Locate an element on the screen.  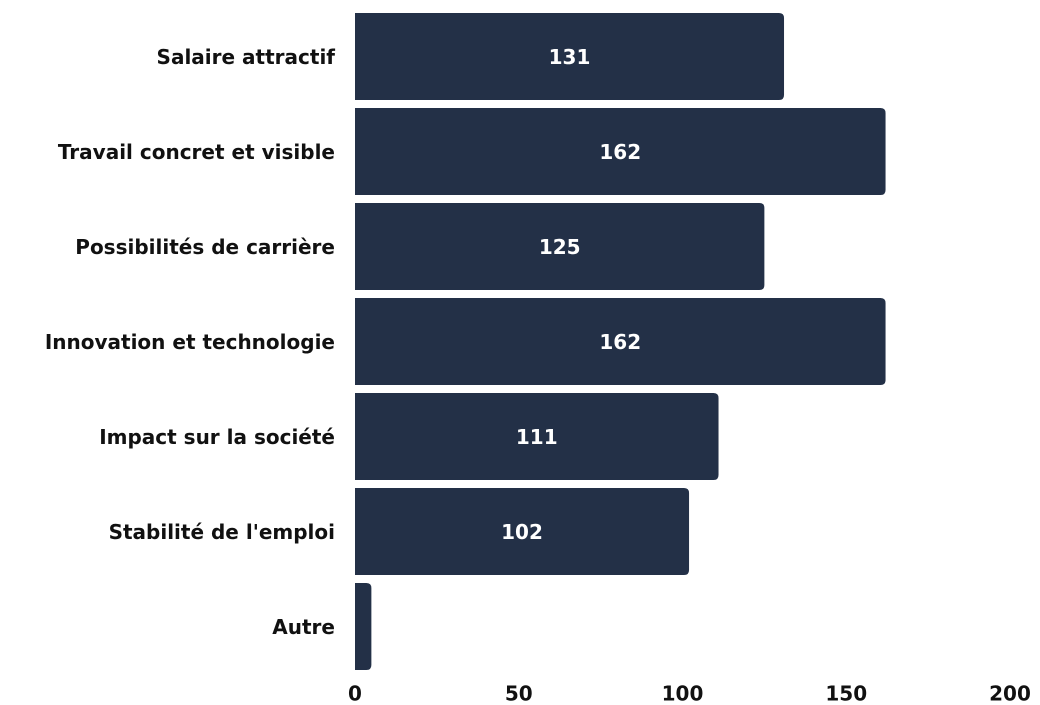
x-tick-label: 150 is located at coordinates (846, 693).